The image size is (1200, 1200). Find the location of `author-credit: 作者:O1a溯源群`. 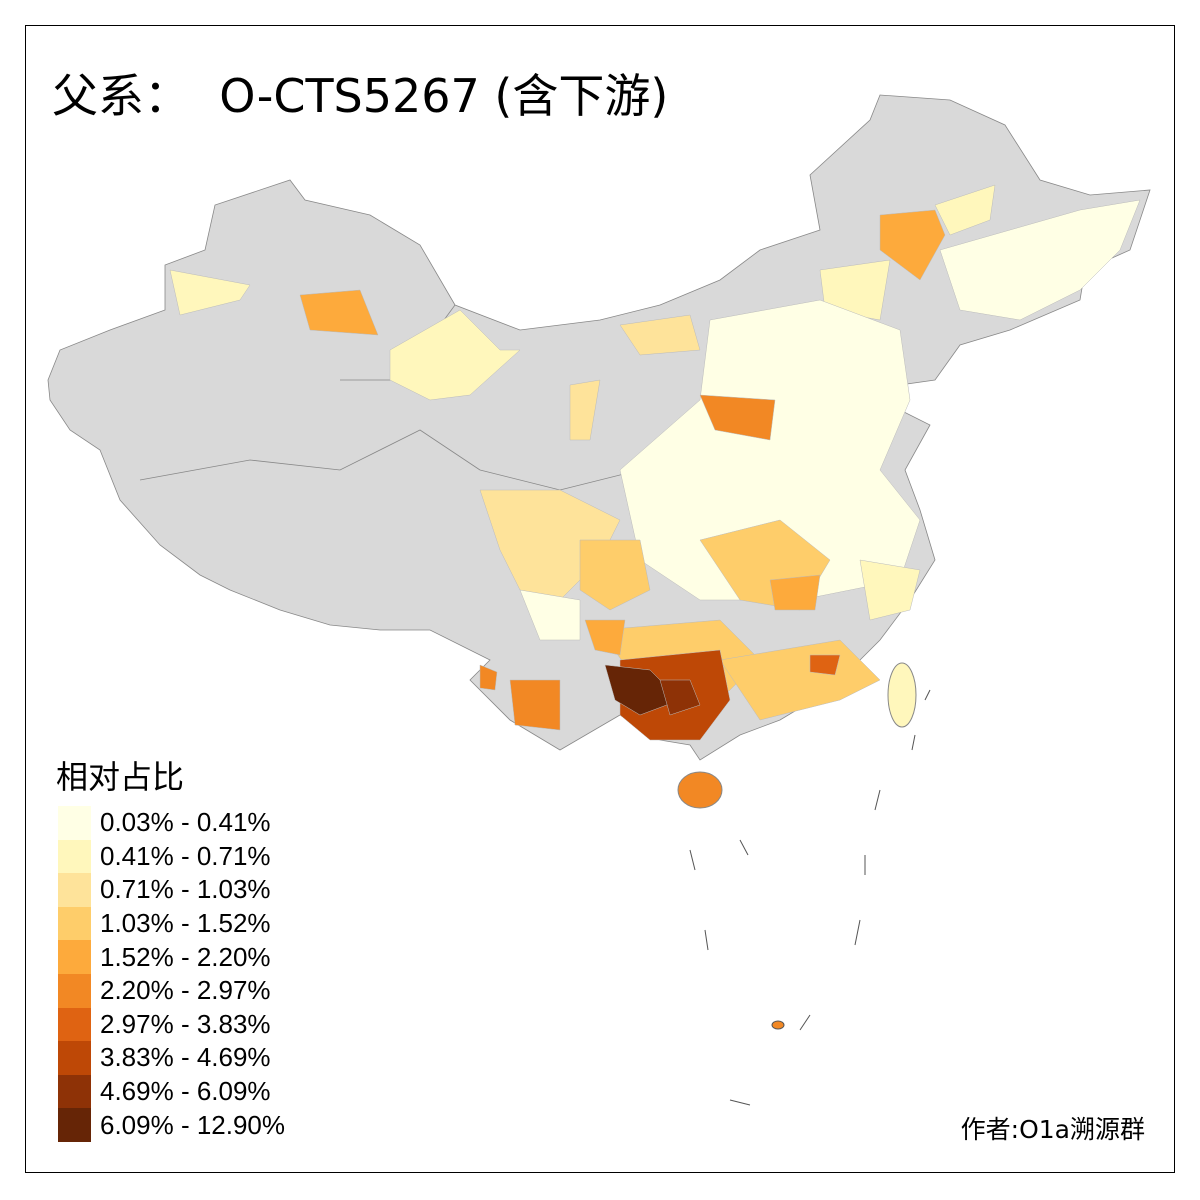

author-credit: 作者:O1a溯源群 is located at coordinates (1052, 1129).